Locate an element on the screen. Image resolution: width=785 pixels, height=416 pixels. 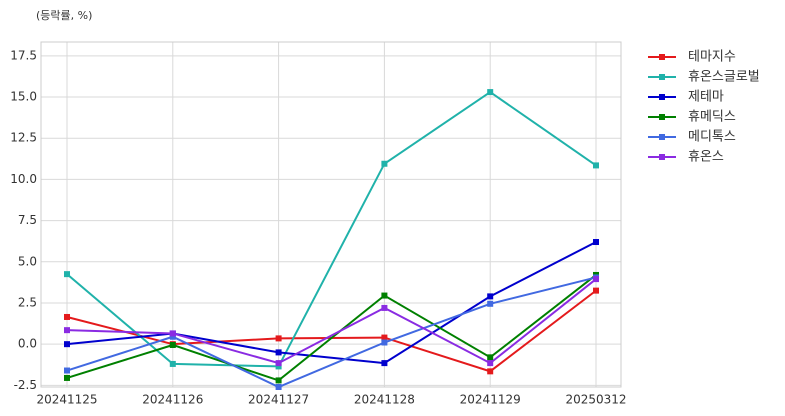
legend-label: 휴온스글로벌 is located at coordinates (724, 77).